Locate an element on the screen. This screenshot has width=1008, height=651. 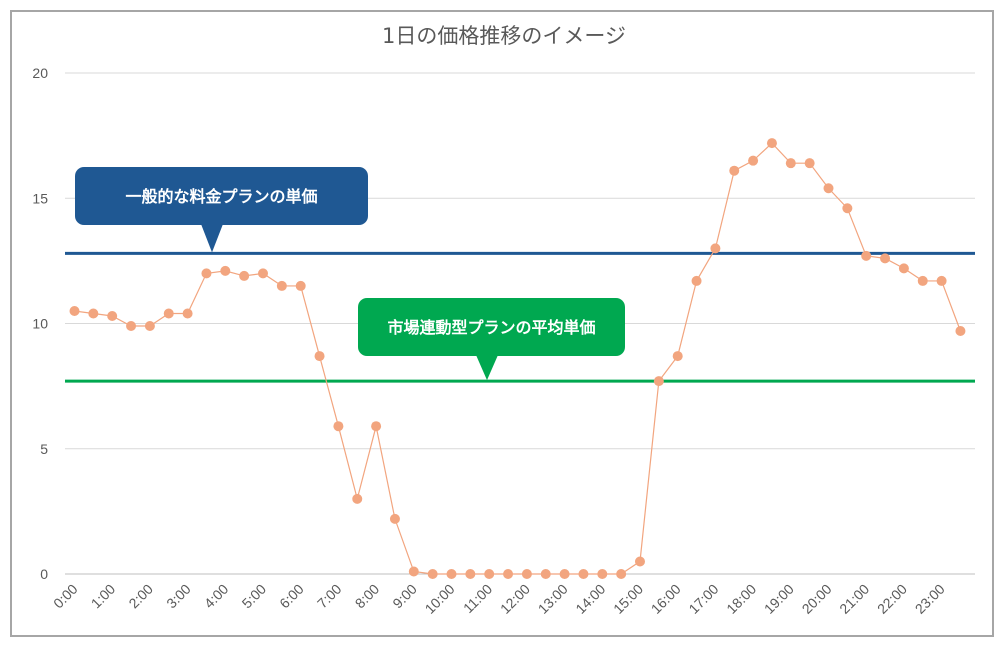
callout-label: 市場連動型プランの平均単価 is located at coordinates (491, 327).